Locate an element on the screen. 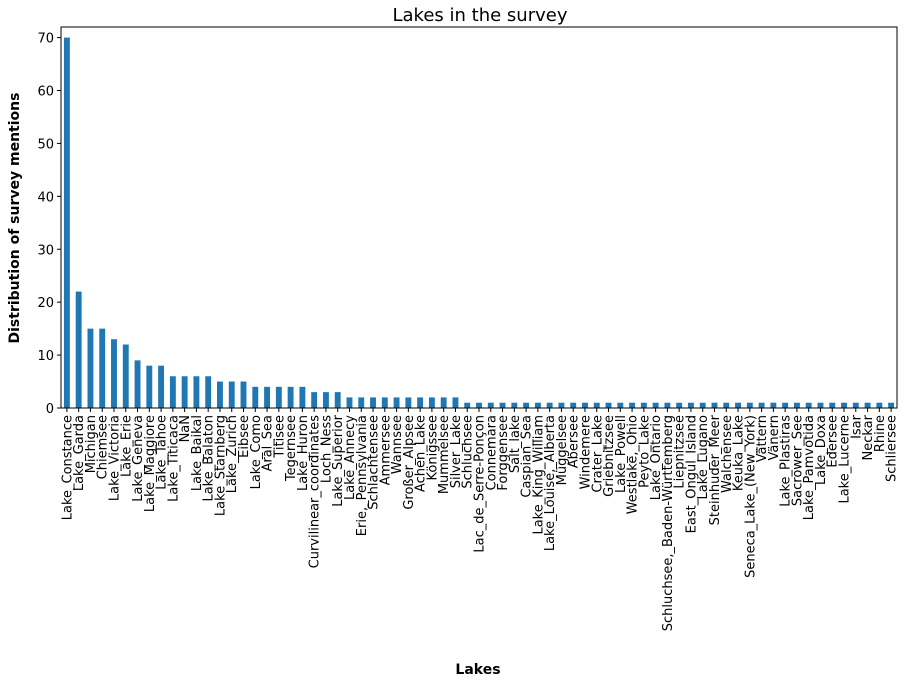 The image size is (906, 684). x-tick-label: Titisee is located at coordinates (279, 437).